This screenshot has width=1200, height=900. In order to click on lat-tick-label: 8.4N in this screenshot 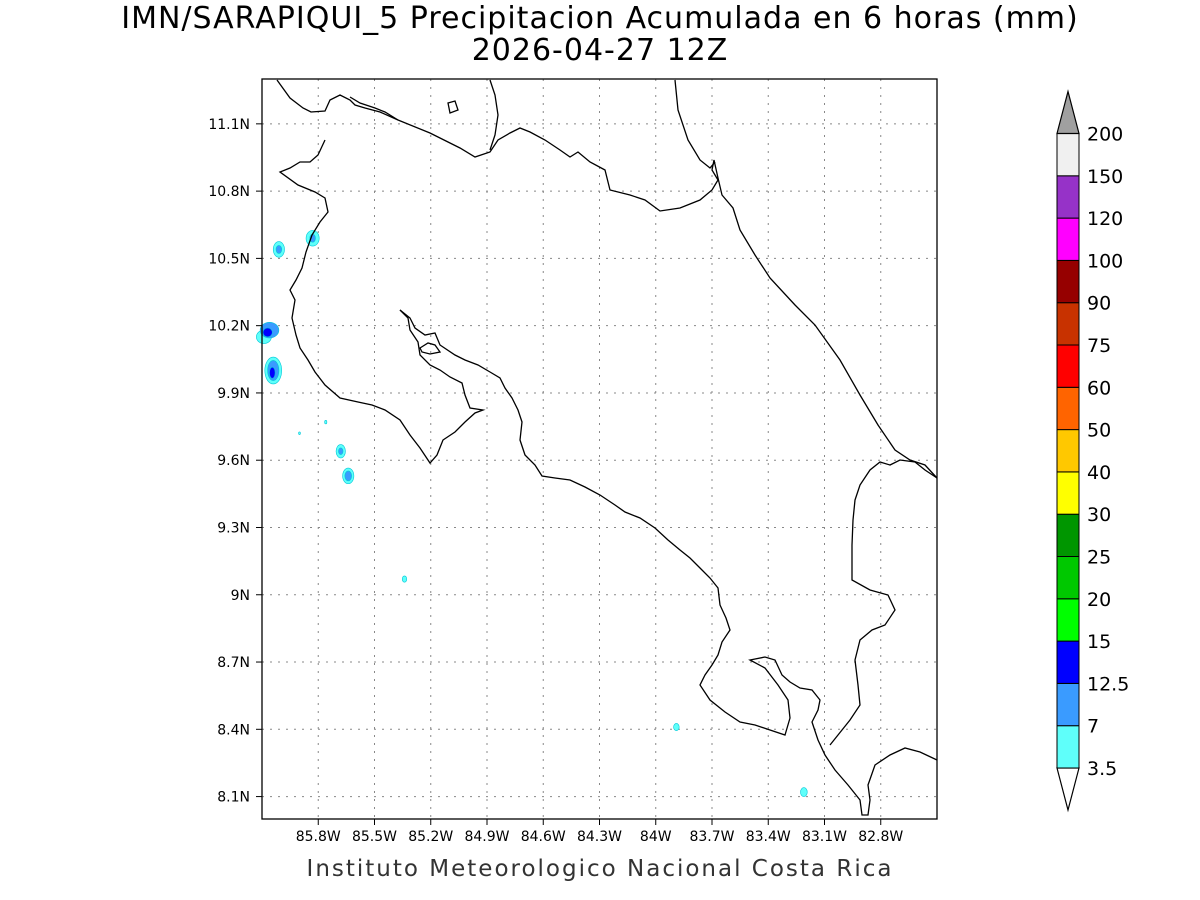, I will do `click(233, 730)`.